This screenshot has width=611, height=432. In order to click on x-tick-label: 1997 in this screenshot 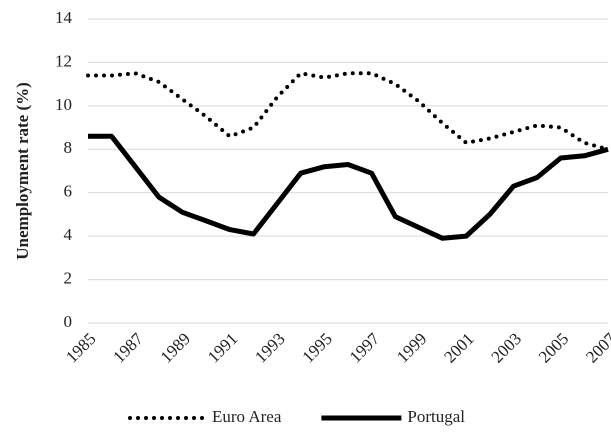, I will do `click(365, 348)`.